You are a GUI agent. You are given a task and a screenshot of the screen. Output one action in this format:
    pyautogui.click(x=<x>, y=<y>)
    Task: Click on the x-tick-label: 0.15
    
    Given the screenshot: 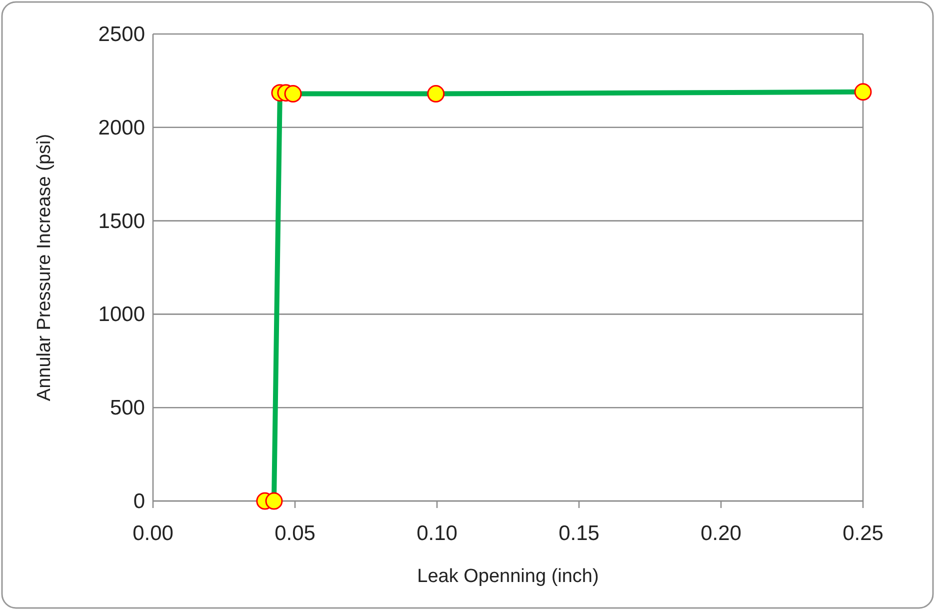 What is the action you would take?
    pyautogui.click(x=579, y=533)
    